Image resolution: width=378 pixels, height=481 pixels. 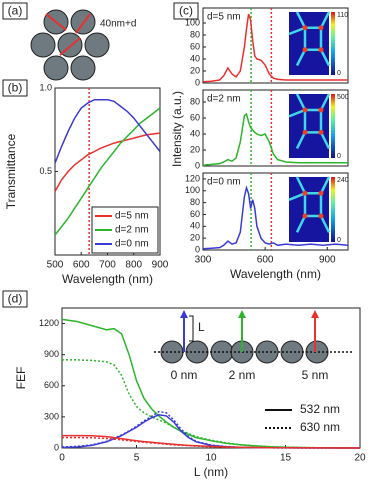 What do you see at coordinates (132, 216) in the screenshot?
I see `legend-label: d=5 nm` at bounding box center [132, 216].